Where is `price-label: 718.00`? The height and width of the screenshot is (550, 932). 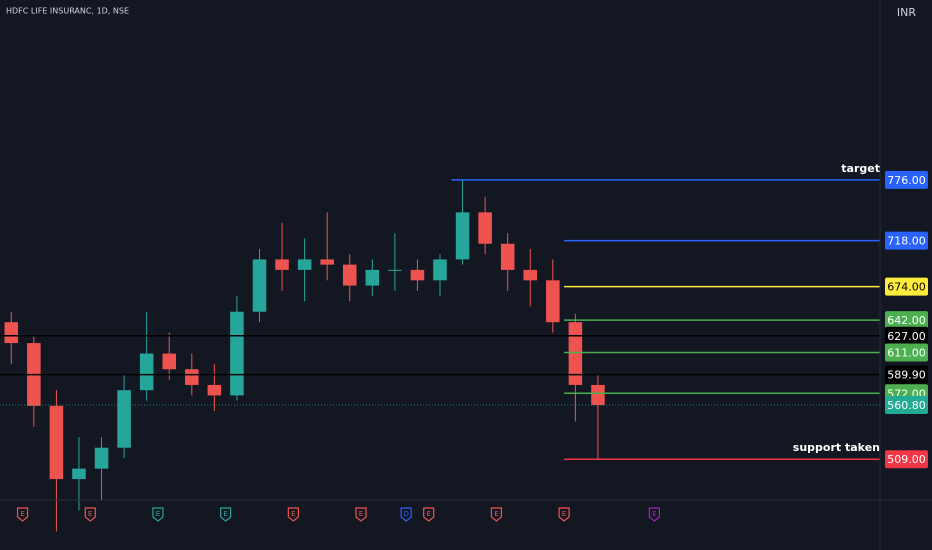 price-label: 718.00 is located at coordinates (906, 241).